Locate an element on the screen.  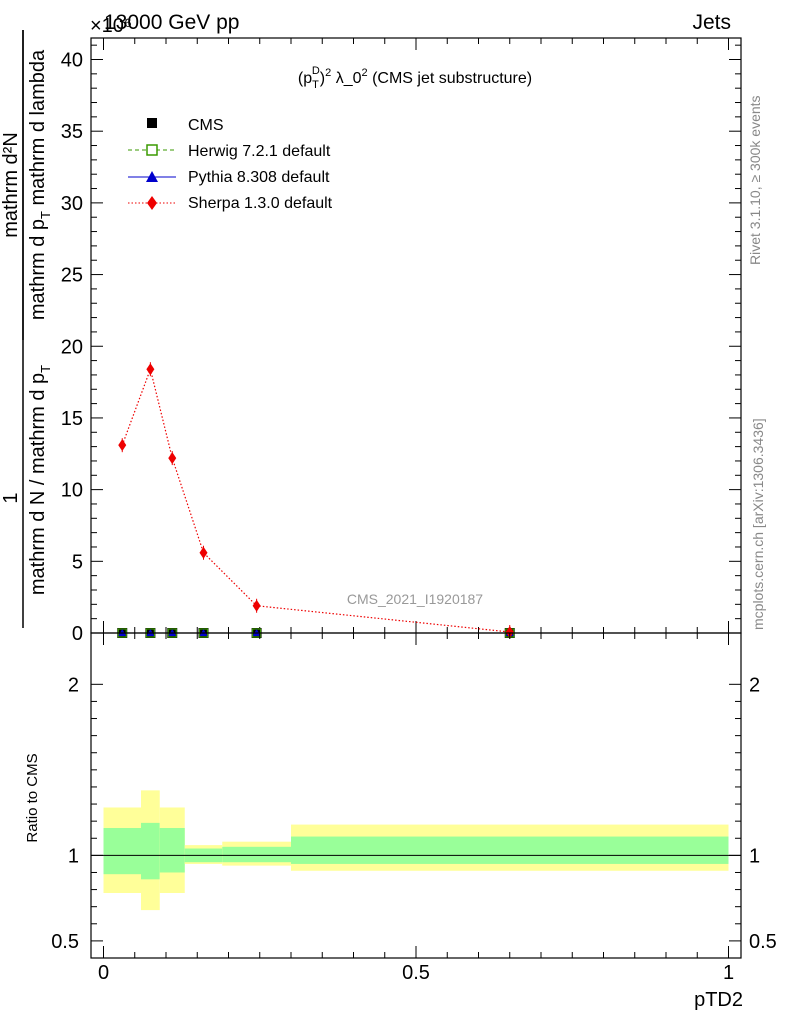
main-ytick-label-20: 20 is located at coordinates (72, 347).